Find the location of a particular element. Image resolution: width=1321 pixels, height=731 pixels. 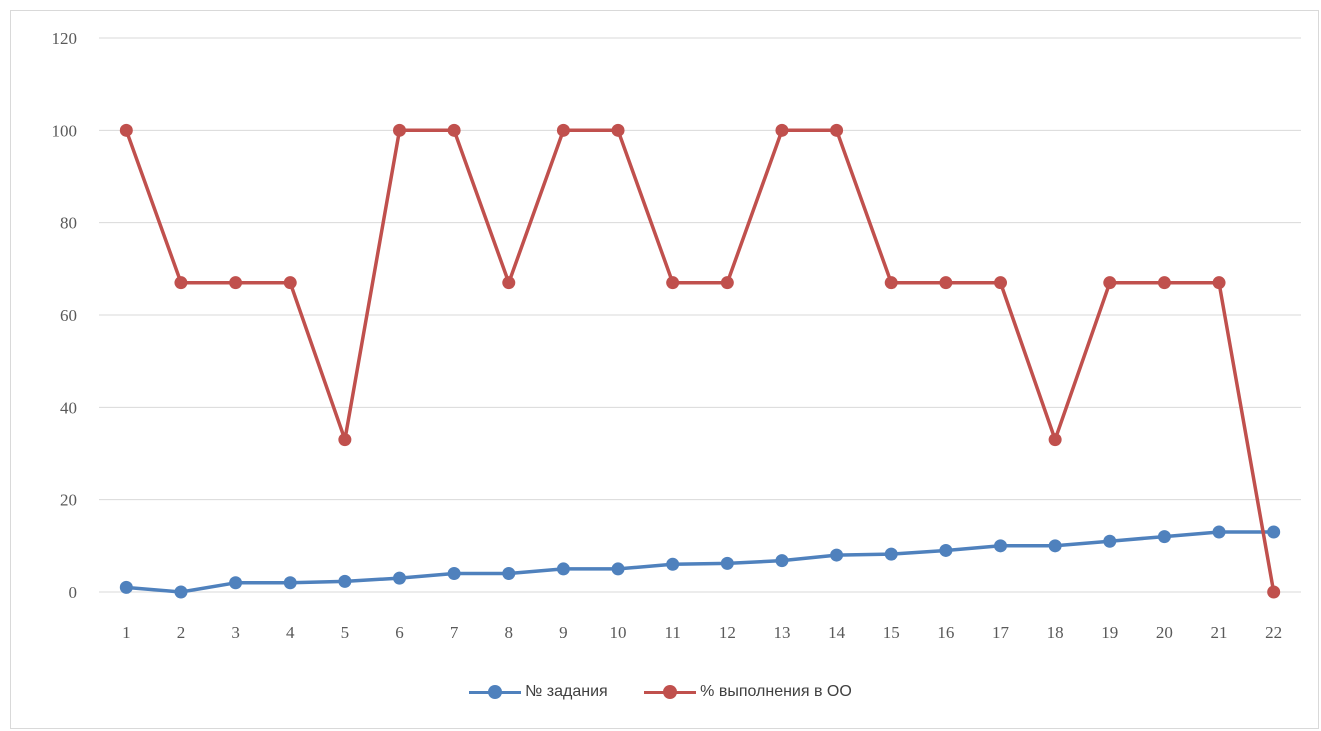

x-tick-label: 12 is located at coordinates (727, 632).